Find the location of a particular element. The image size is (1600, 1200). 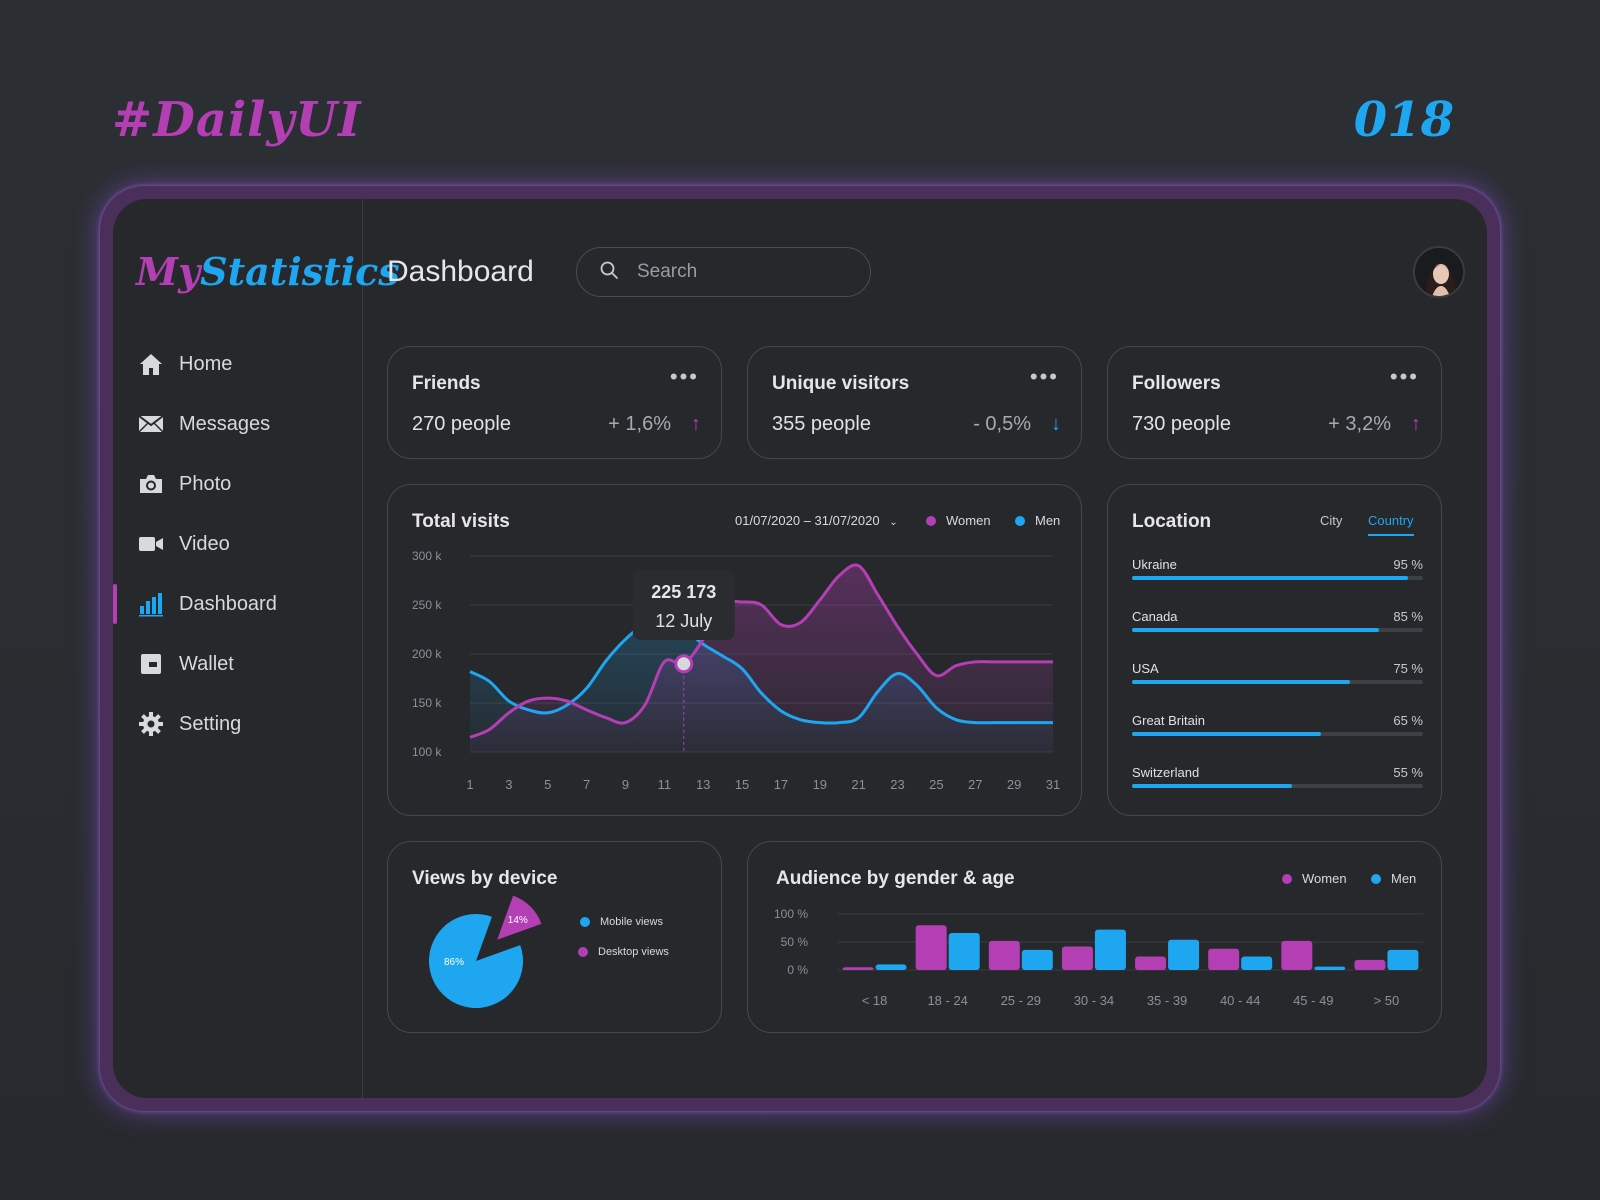

y-tick-label: 50 % is located at coordinates (795, 942).